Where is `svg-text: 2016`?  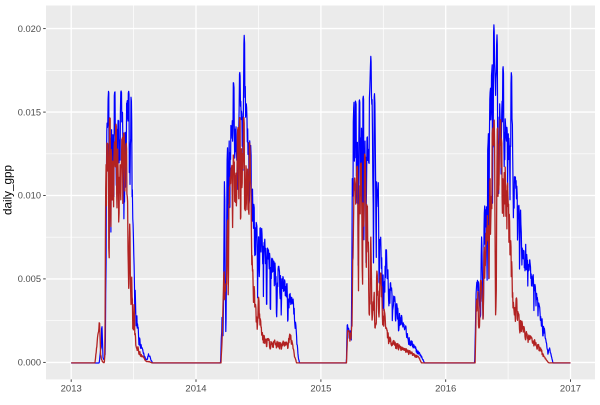
svg-text: 2016 is located at coordinates (445, 389).